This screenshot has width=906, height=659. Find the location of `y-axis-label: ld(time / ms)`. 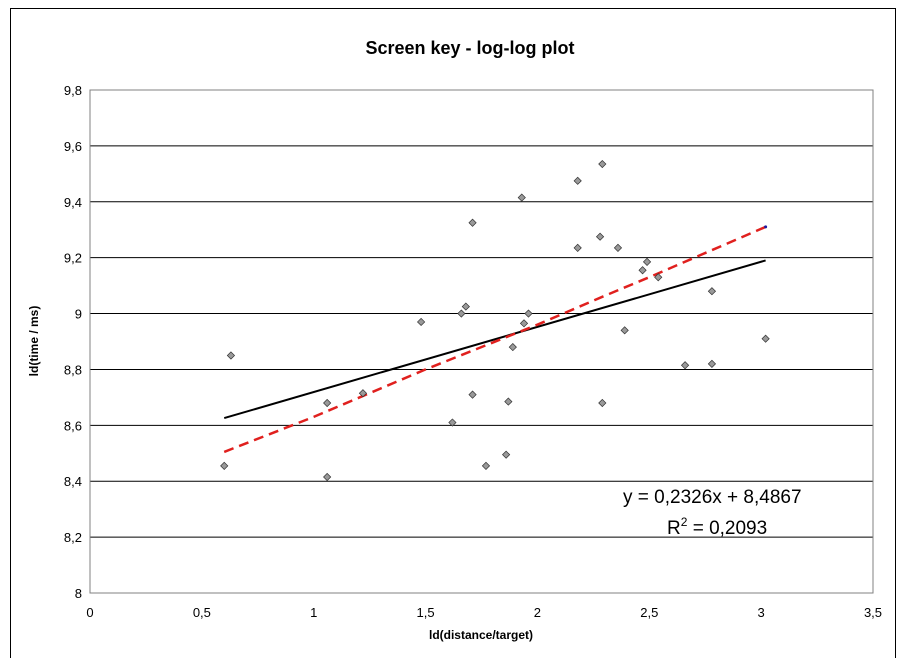

y-axis-label: ld(time / ms) is located at coordinates (34, 341).